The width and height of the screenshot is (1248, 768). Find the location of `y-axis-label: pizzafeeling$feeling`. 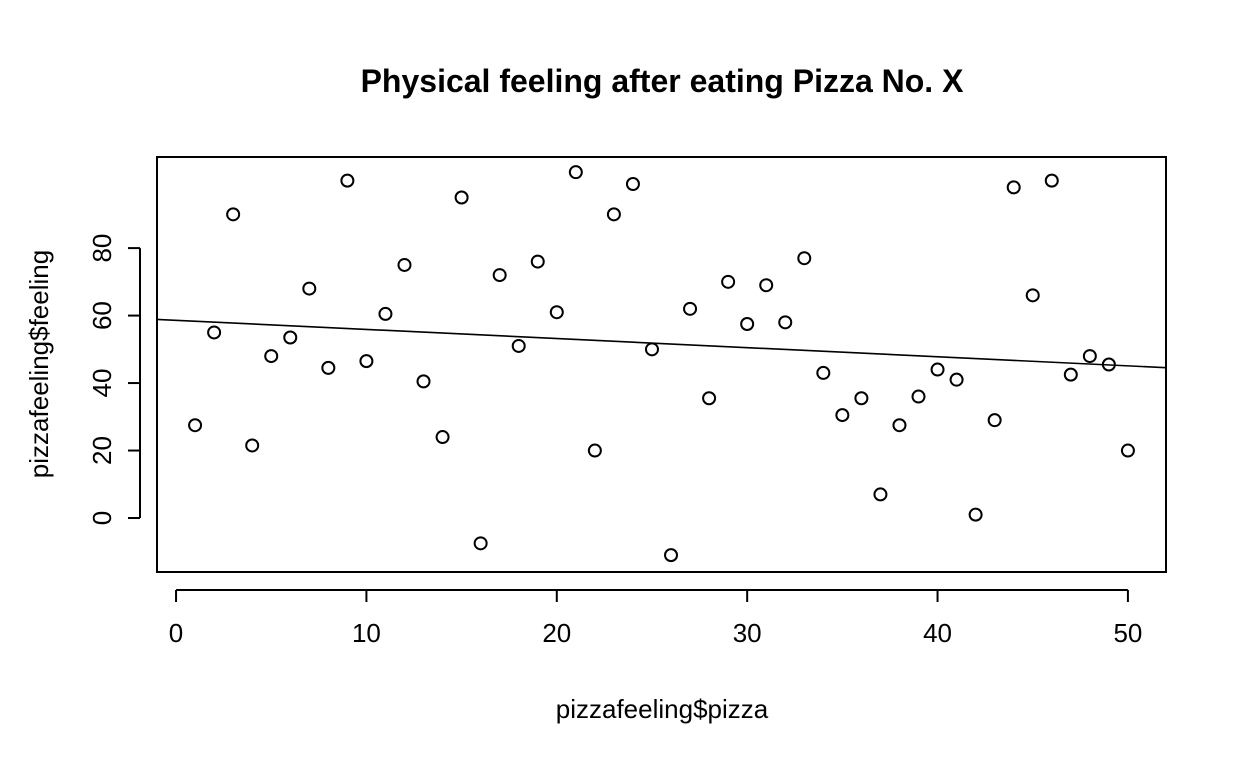

y-axis-label: pizzafeeling$feeling is located at coordinates (39, 364).